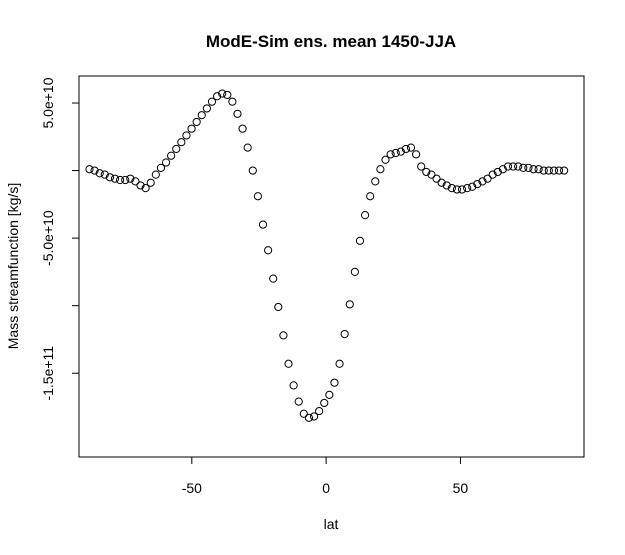  Describe the element at coordinates (461, 488) in the screenshot. I see `x-tick-label: 50` at that location.